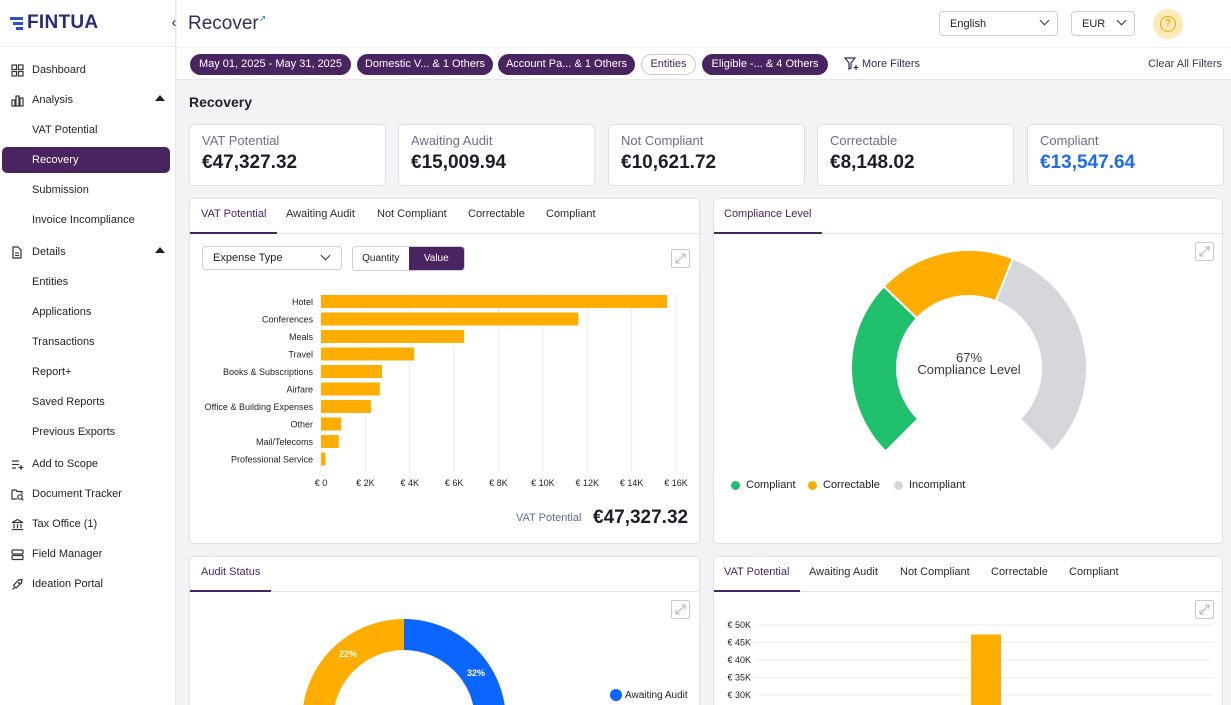 This screenshot has height=705, width=1231. What do you see at coordinates (87, 494) in the screenshot?
I see `sidebar-item-document-tracker: Document Tracker` at bounding box center [87, 494].